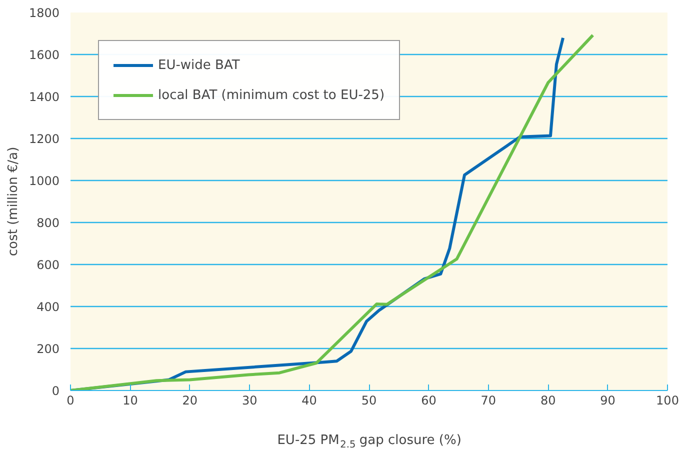 The image size is (692, 458). Describe the element at coordinates (44, 55) in the screenshot. I see `y-tick-label: 1600` at that location.